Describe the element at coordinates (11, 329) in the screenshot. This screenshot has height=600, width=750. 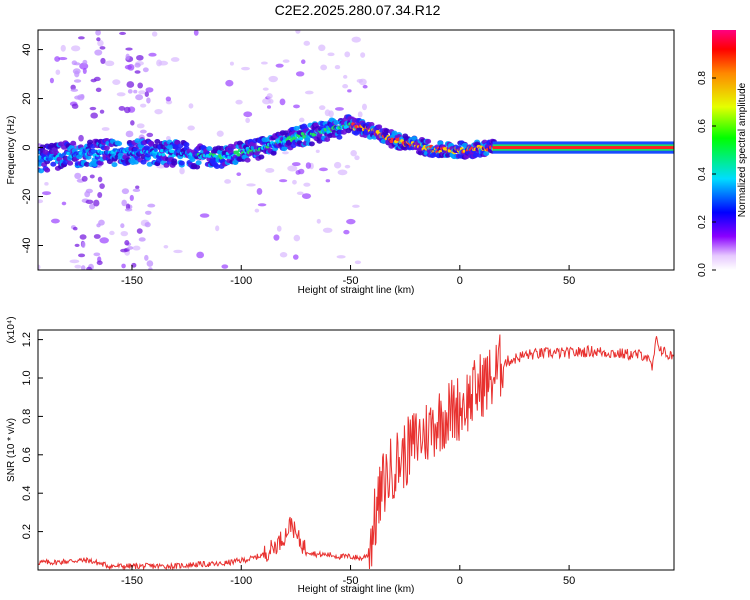
I see `scale-factor-label: (x10⁴)` at that location.